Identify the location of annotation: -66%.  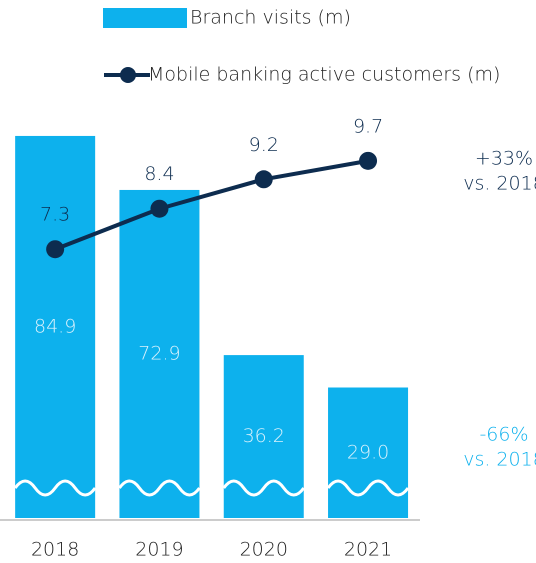
(503, 435).